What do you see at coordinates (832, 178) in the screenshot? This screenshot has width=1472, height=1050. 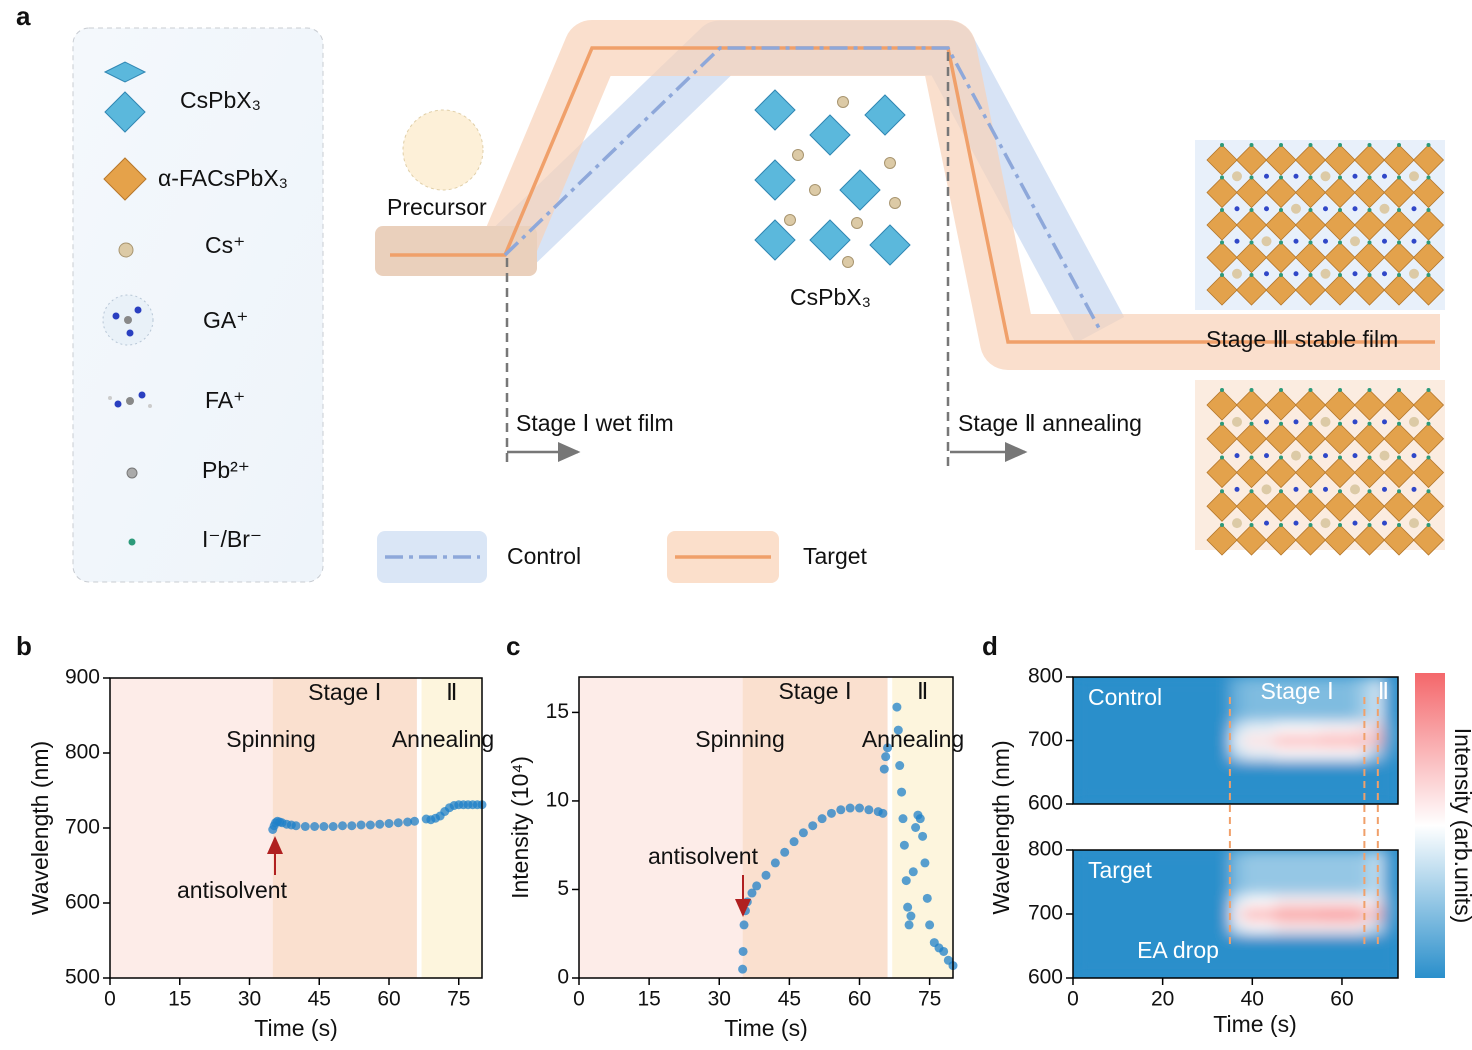 I see `crystals` at bounding box center [832, 178].